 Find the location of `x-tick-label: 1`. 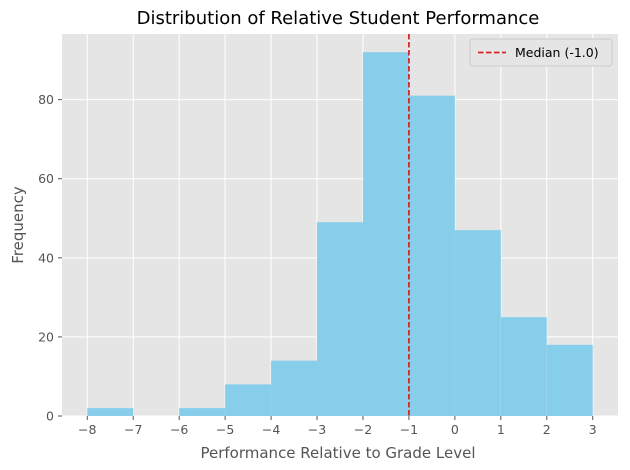

x-tick-label: 1 is located at coordinates (501, 429).